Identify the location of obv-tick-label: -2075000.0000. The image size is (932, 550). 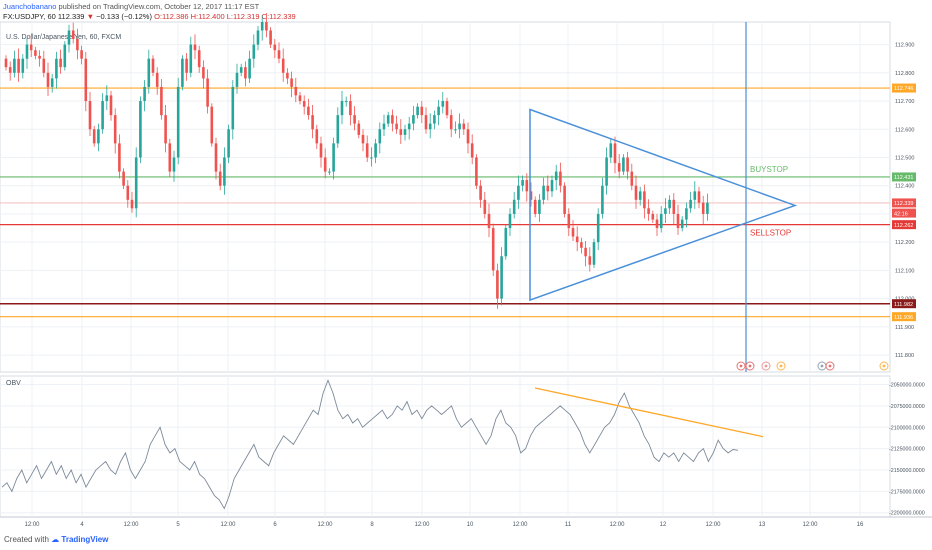
(907, 407).